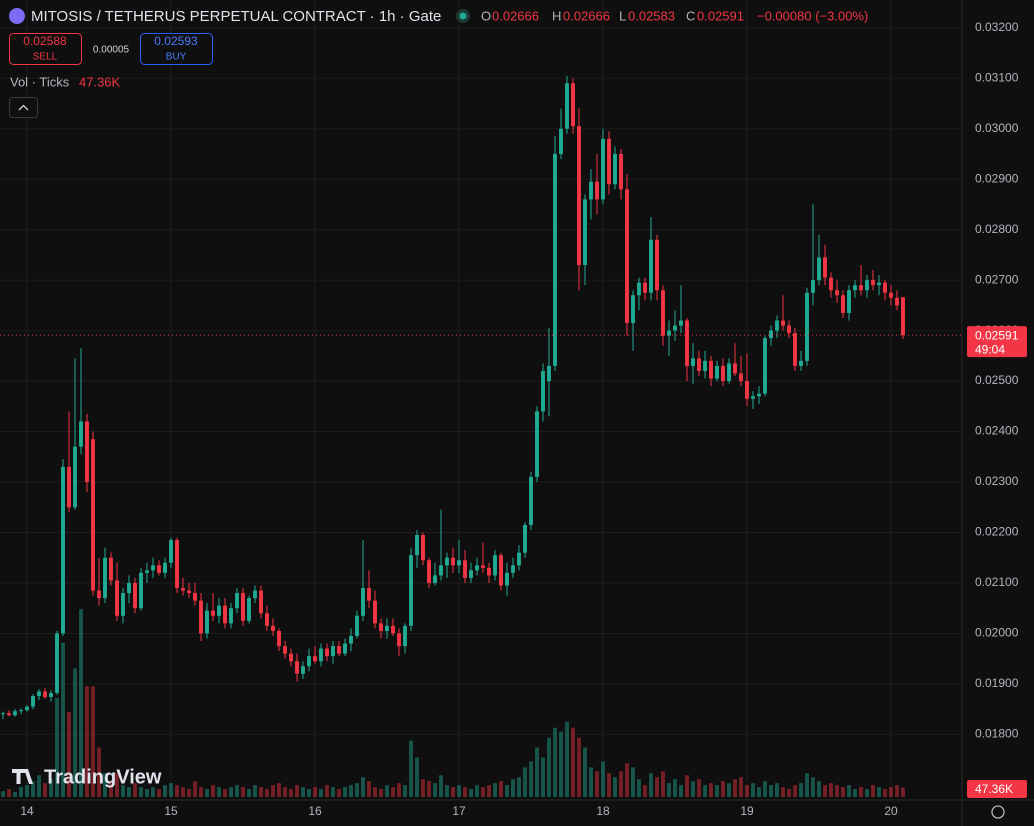 This screenshot has height=826, width=1034. What do you see at coordinates (17, 16) in the screenshot?
I see `symbol-icon` at bounding box center [17, 16].